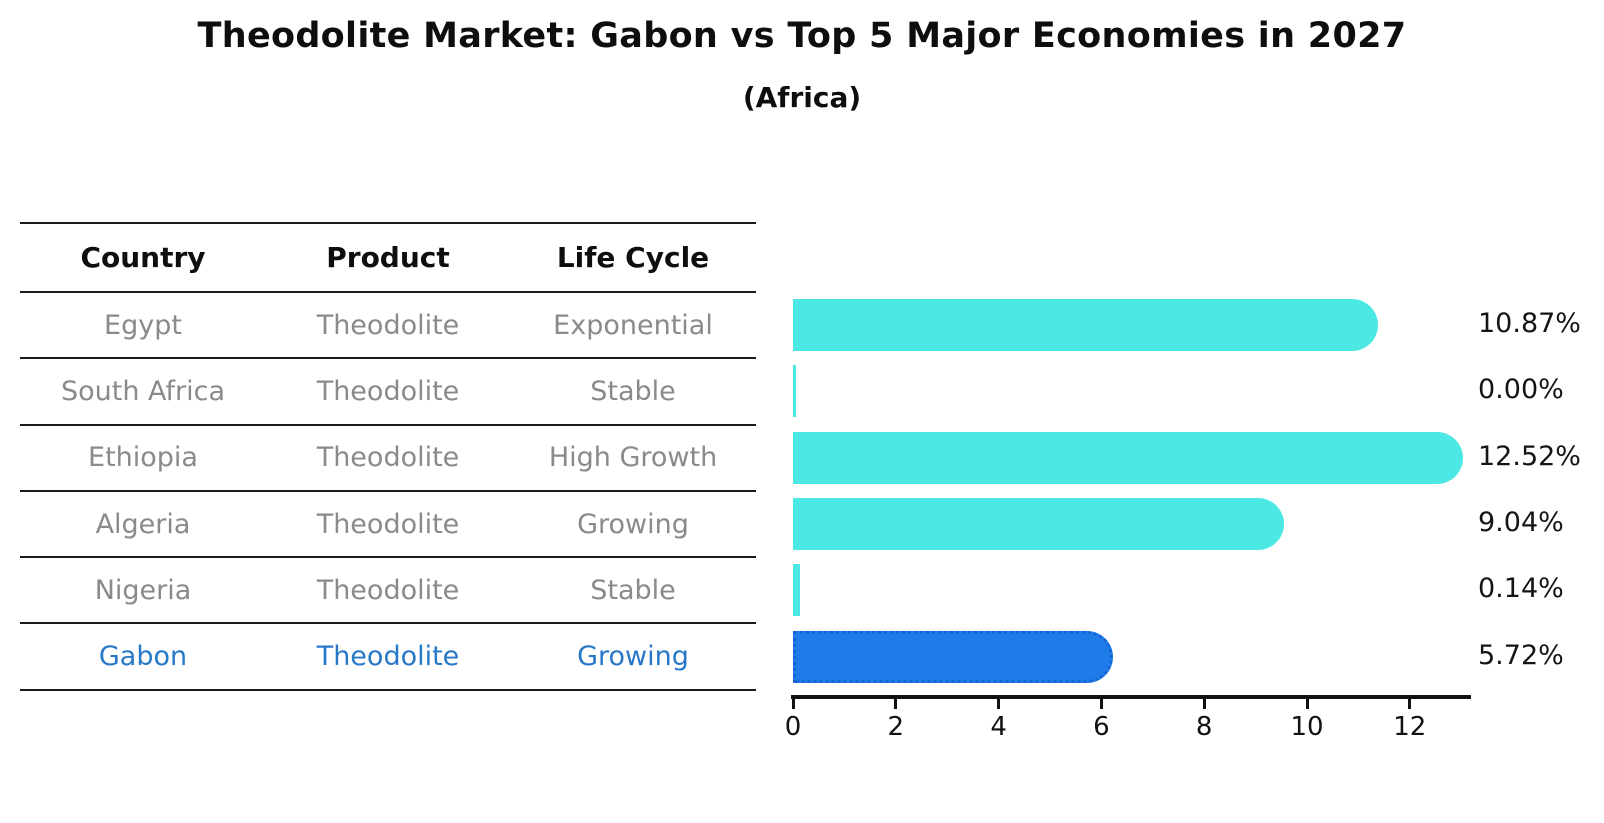 This screenshot has width=1604, height=823. Describe the element at coordinates (1204, 727) in the screenshot. I see `x-tick-label: 8` at that location.